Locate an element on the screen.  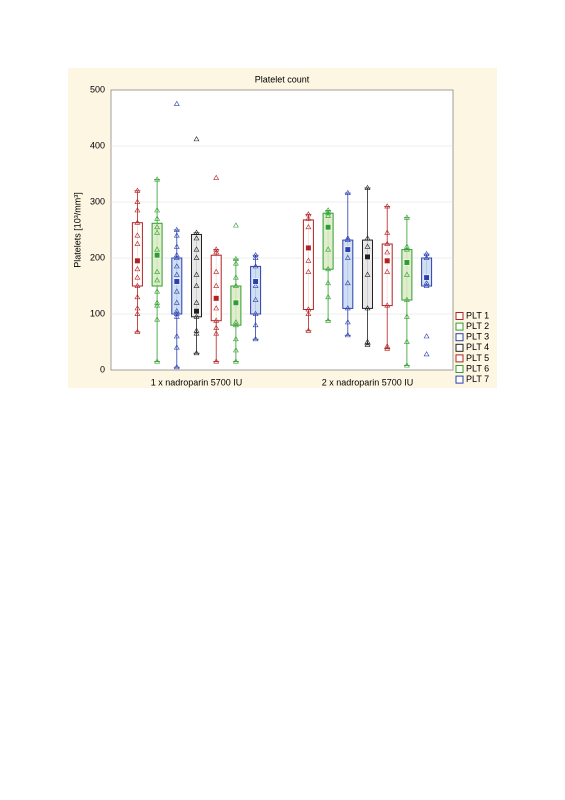
chart-title: Platelet count is located at coordinates (282, 79).